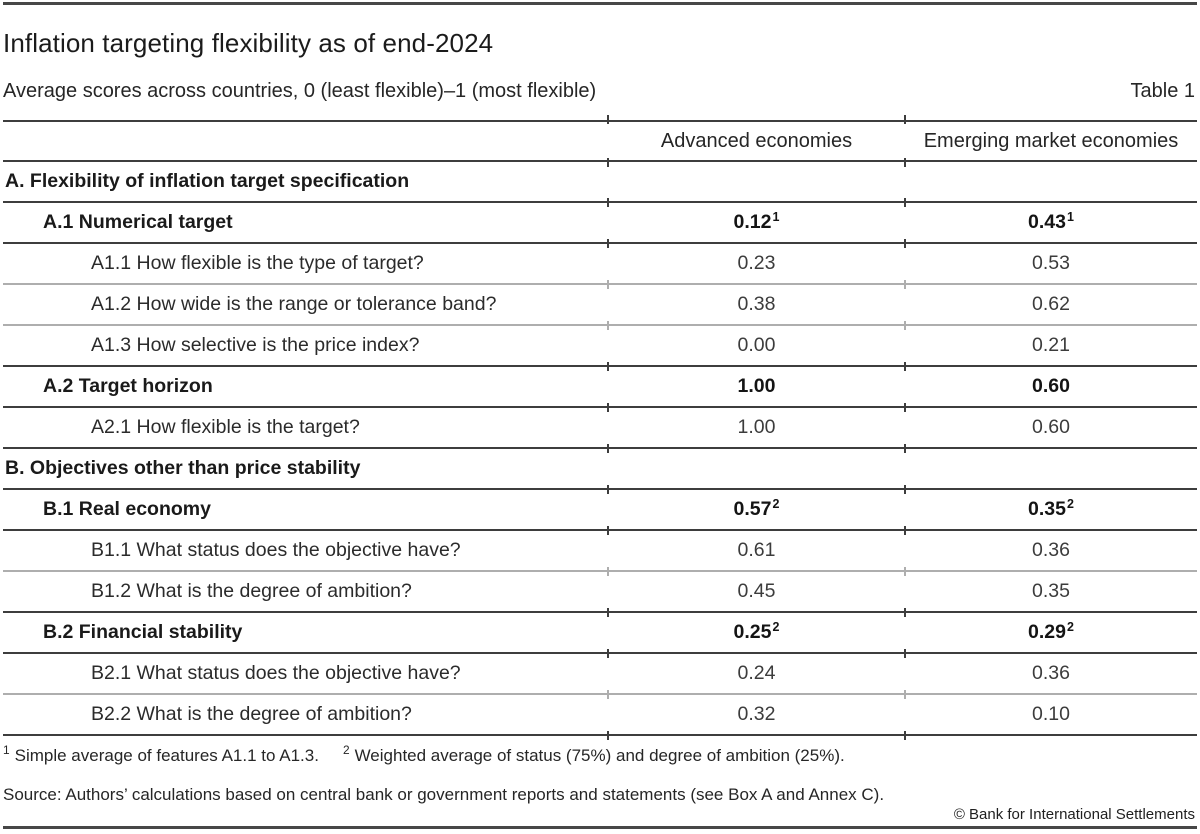 The width and height of the screenshot is (1200, 834). Describe the element at coordinates (752, 632) in the screenshot. I see `cell-number: 0.25` at that location.